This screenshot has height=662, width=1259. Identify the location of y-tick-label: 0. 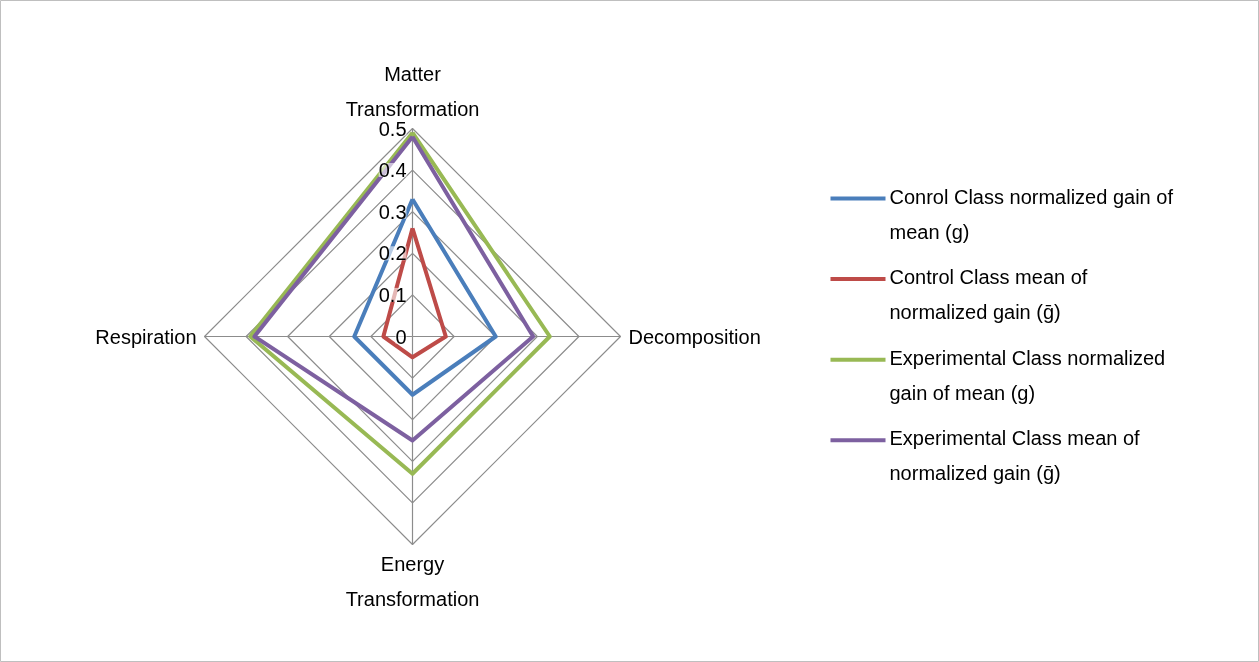
(401, 336).